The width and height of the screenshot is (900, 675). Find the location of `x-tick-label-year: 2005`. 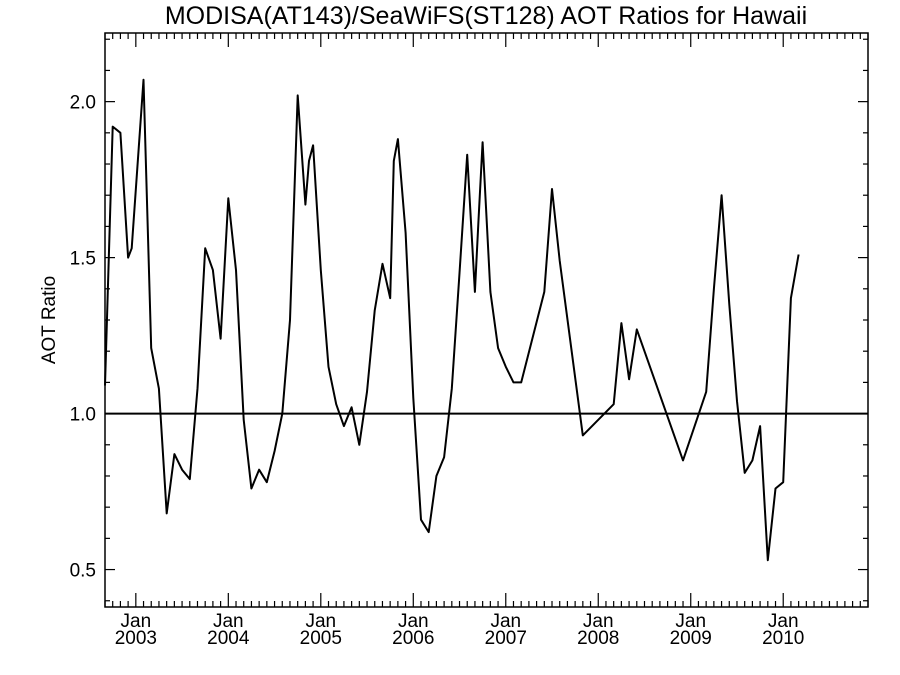

x-tick-label-year: 2005 is located at coordinates (321, 638).